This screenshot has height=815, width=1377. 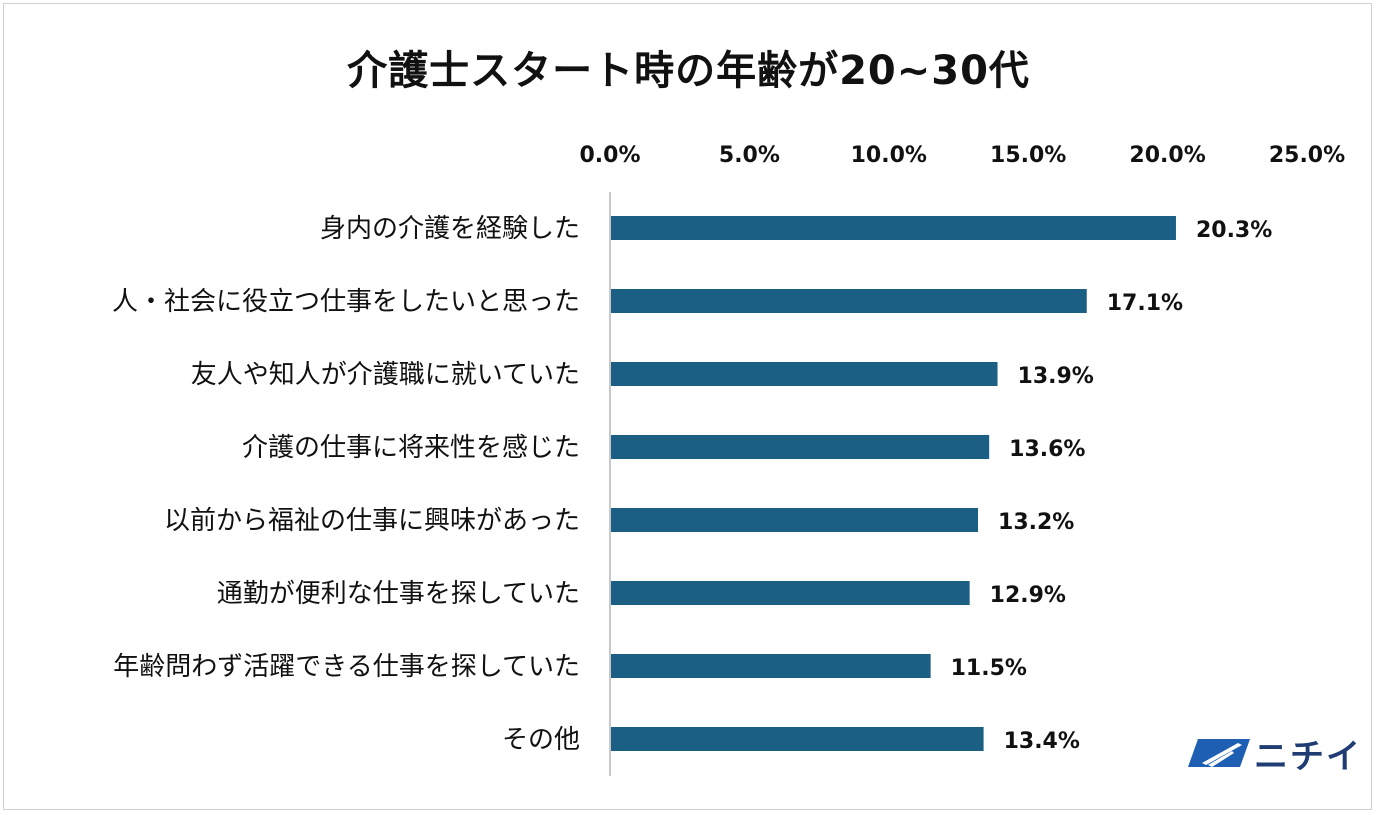 What do you see at coordinates (1042, 741) in the screenshot?
I see `data-label: 13.4%` at bounding box center [1042, 741].